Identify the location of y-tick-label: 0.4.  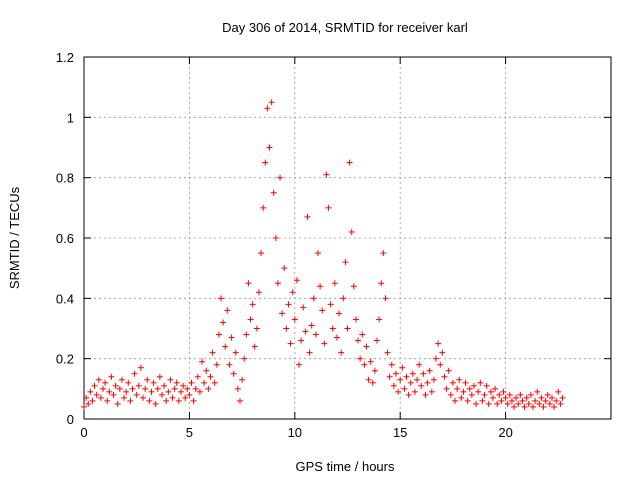
(65, 298).